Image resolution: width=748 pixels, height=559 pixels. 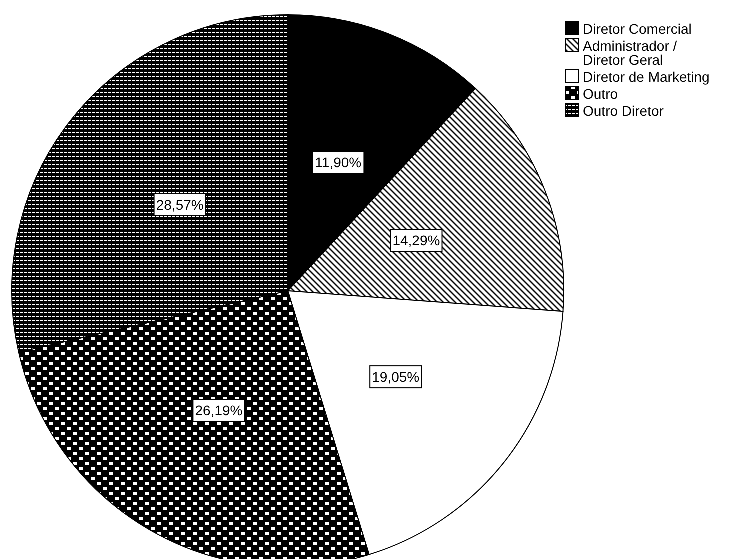 I want to click on legend-label: Administrador / Diretor Geral, so click(x=630, y=53).